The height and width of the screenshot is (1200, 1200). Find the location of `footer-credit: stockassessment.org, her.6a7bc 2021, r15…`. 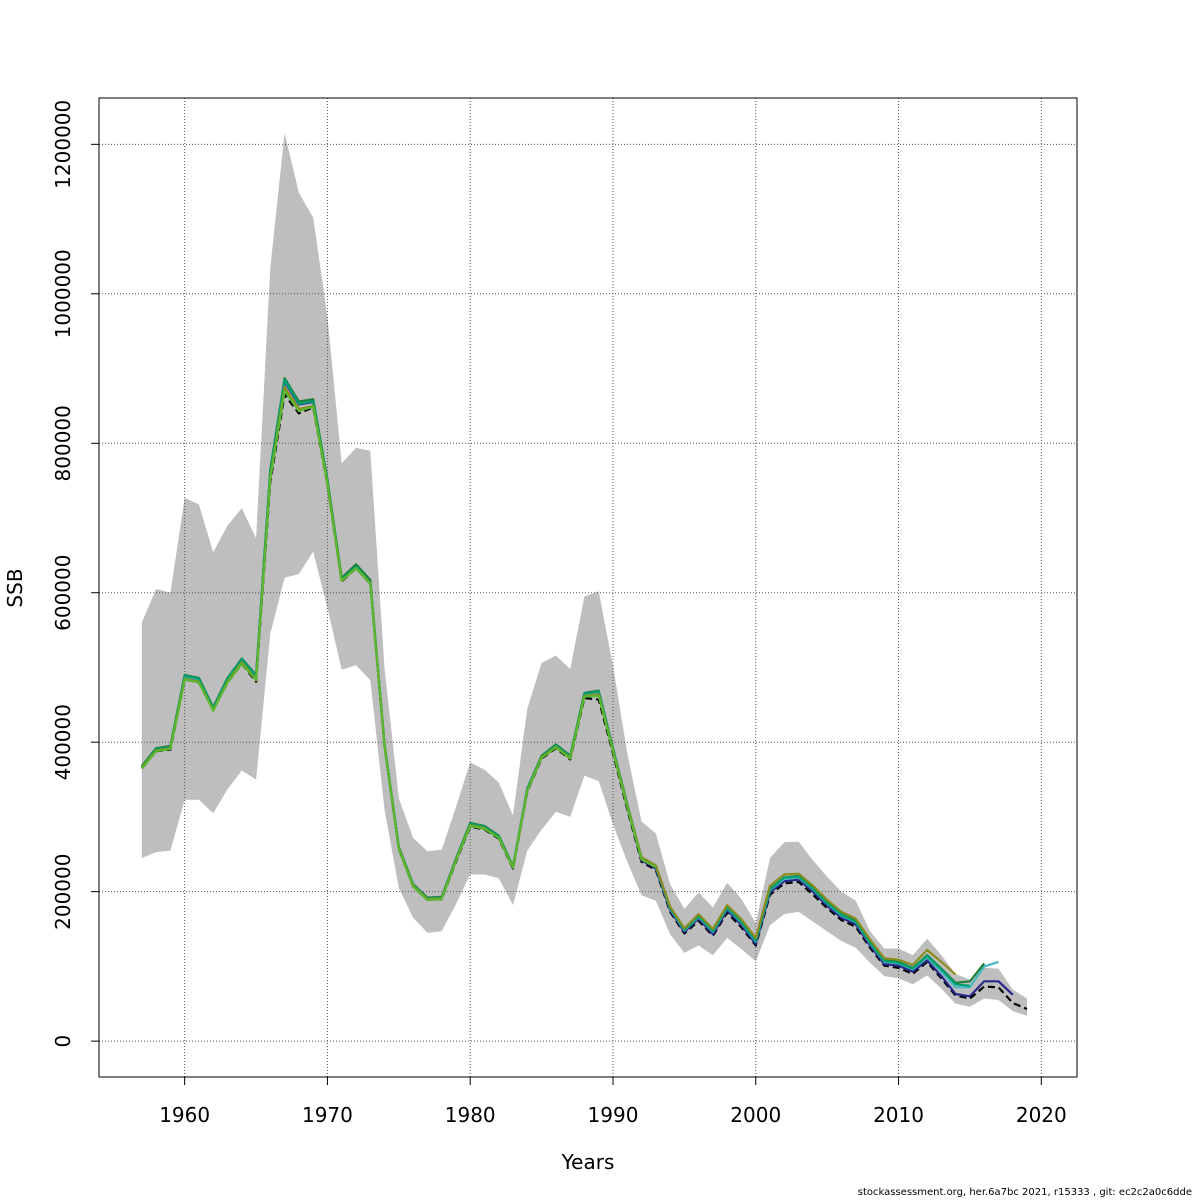

footer-credit: stockassessment.org, her.6a7bc 2021, r15… is located at coordinates (1024, 1192).